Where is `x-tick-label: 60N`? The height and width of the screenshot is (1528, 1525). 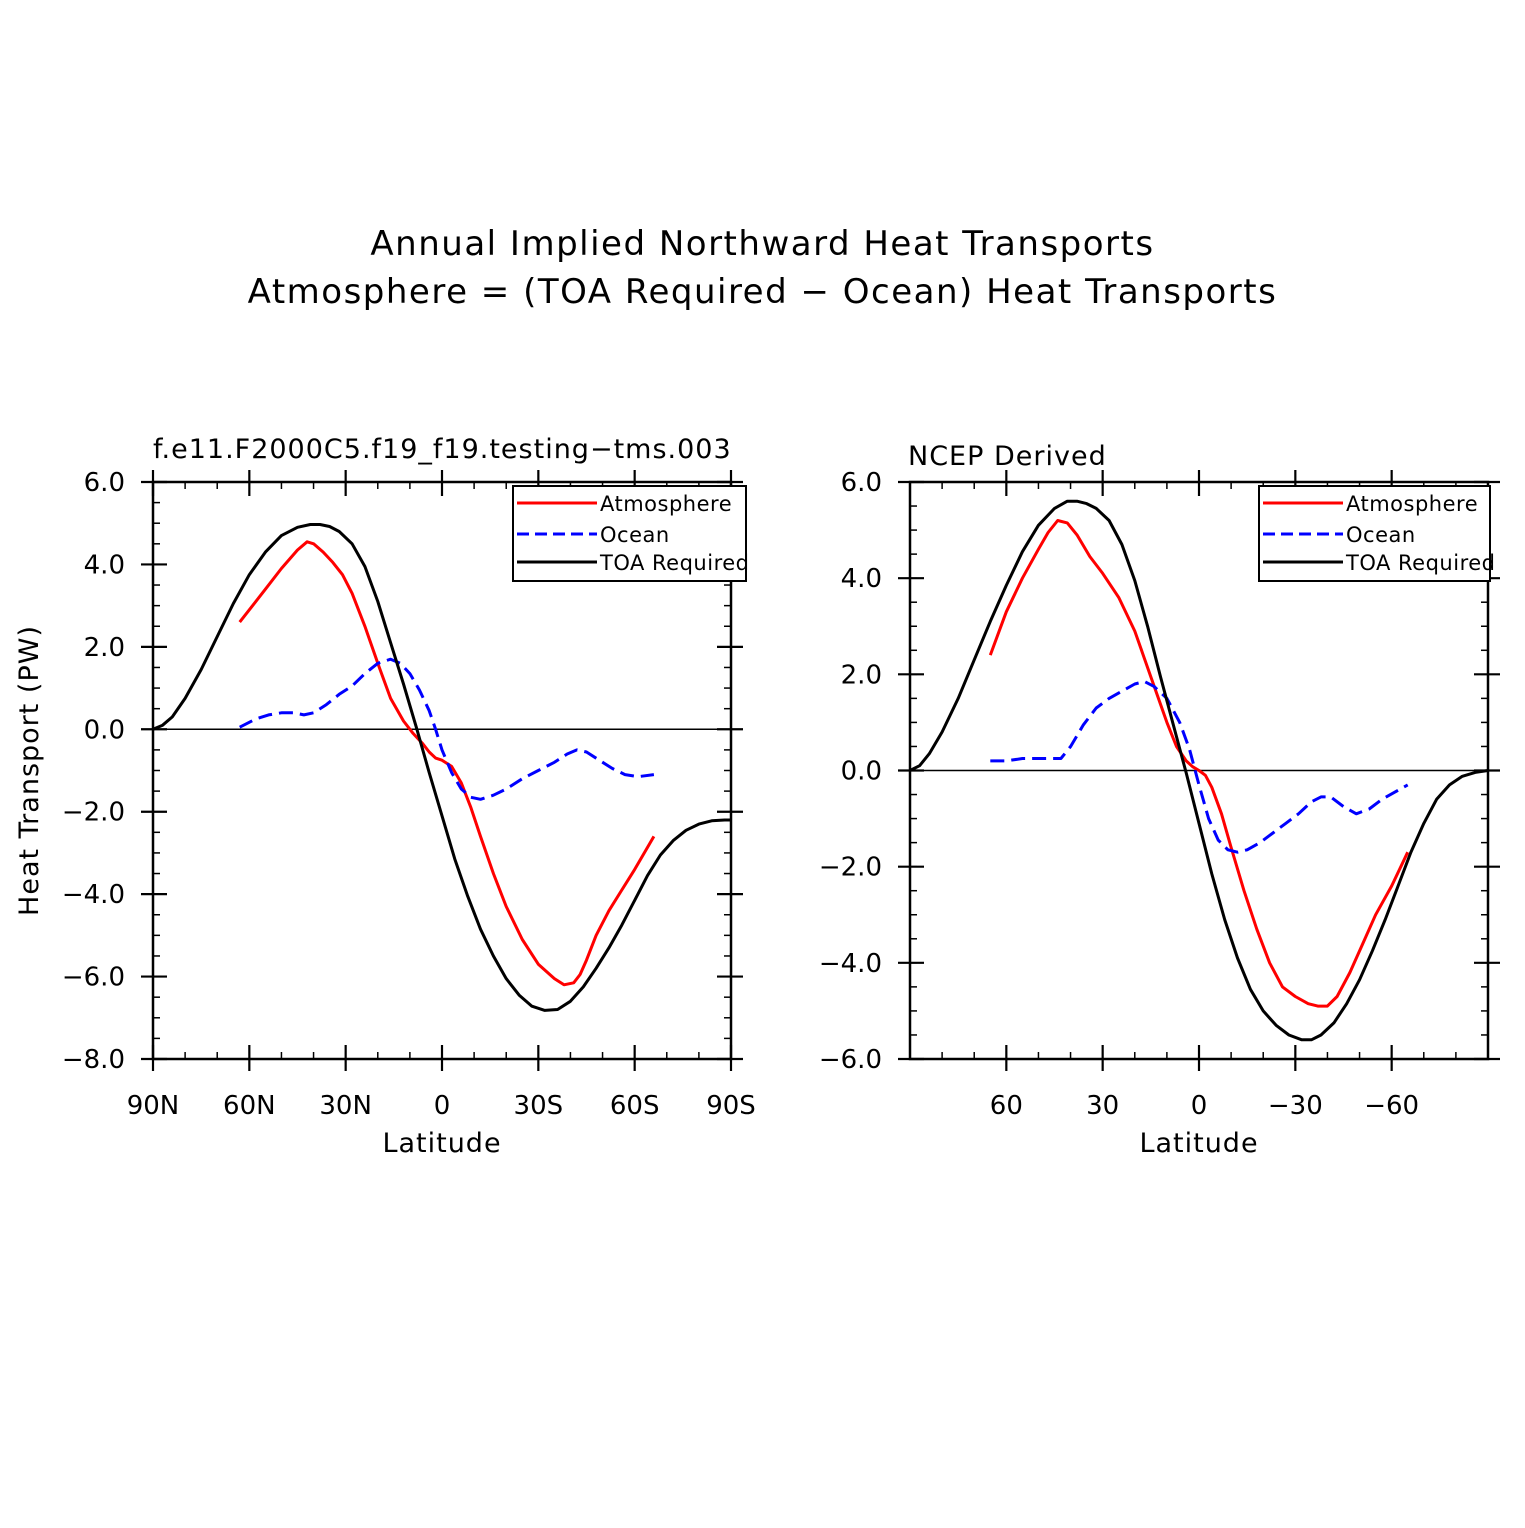
x-tick-label: 60N is located at coordinates (249, 1106).